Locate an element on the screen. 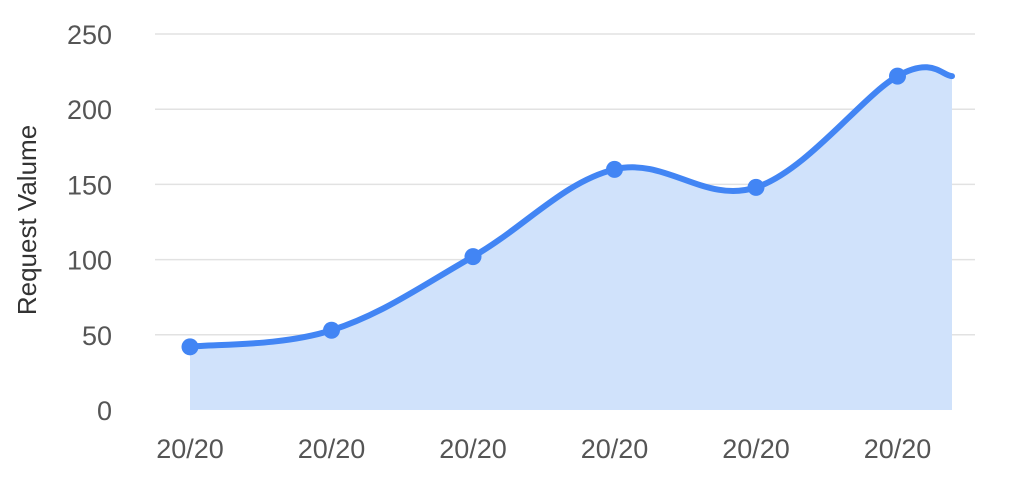  y-tick-label: 150 is located at coordinates (89, 185).